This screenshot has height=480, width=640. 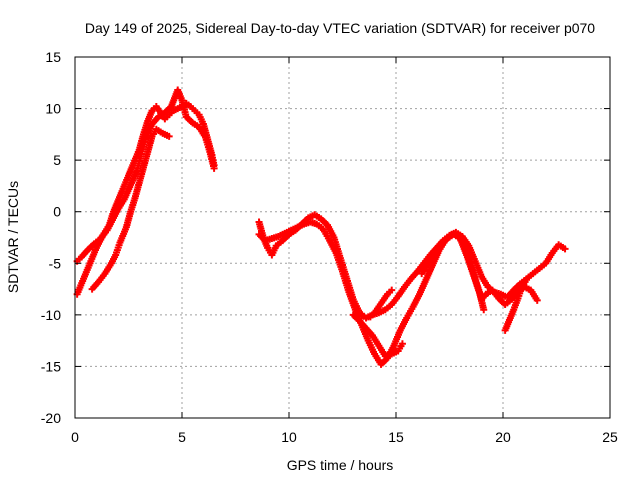 I want to click on y-tick-label: -5, so click(x=55, y=263).